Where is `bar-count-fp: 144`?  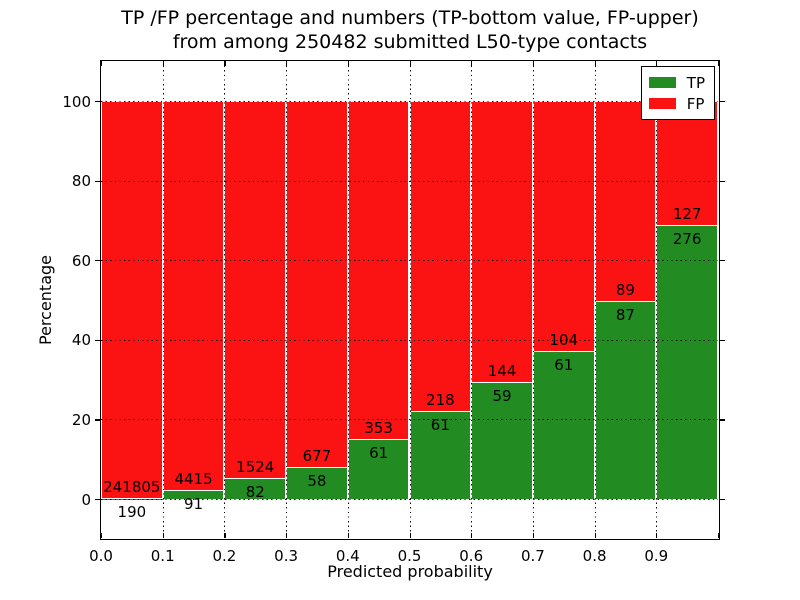 bar-count-fp: 144 is located at coordinates (502, 371).